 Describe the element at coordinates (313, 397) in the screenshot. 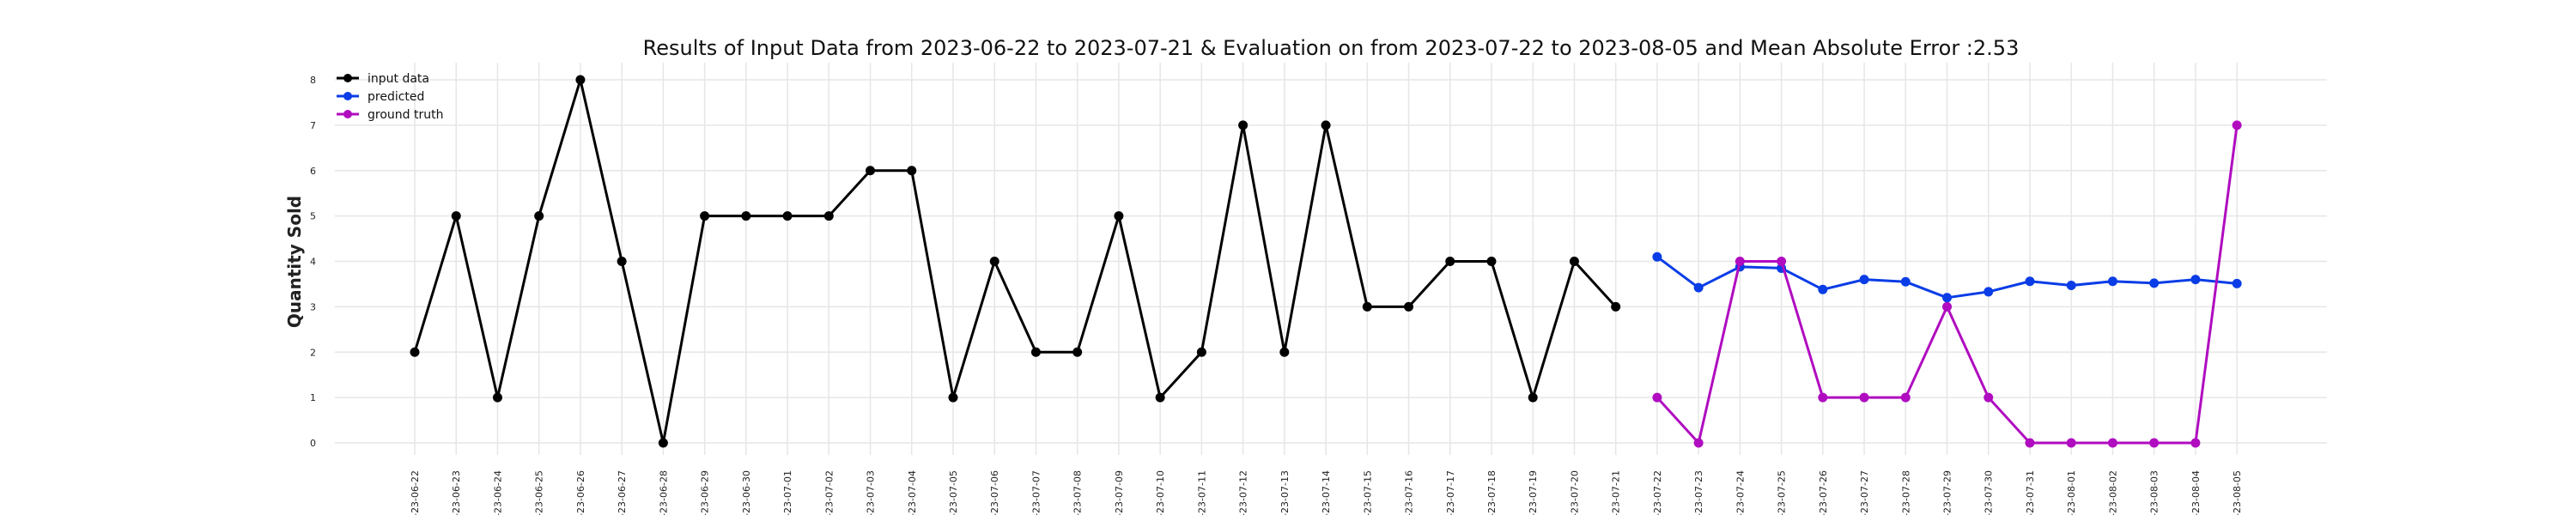

I see `y-tick-label: 1` at that location.